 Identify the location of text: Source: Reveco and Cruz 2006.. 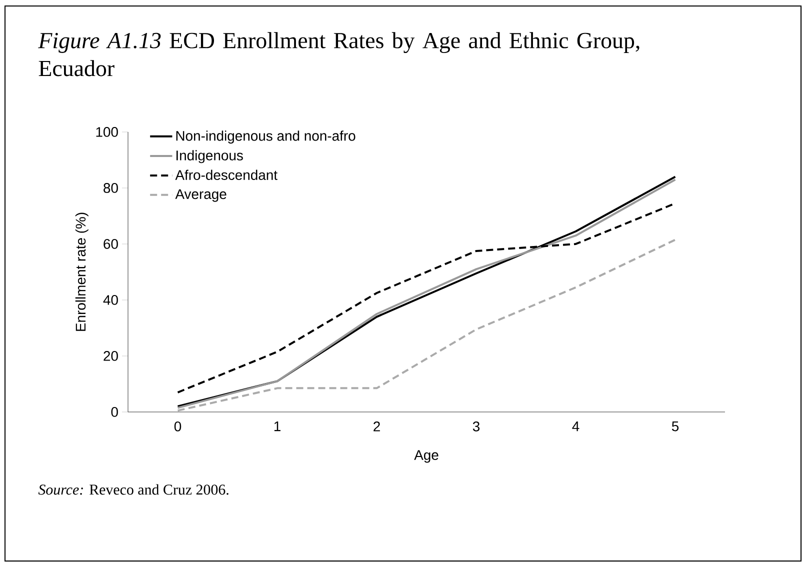
(133, 489).